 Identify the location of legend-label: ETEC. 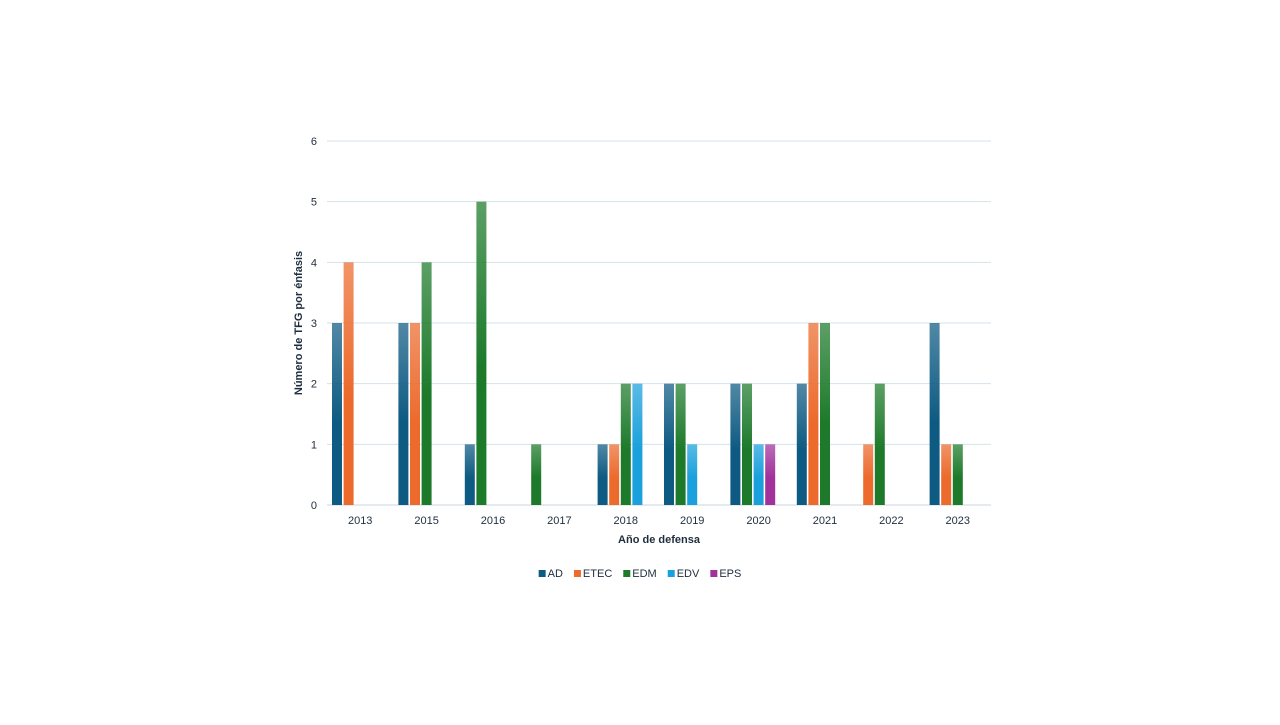
(597, 574).